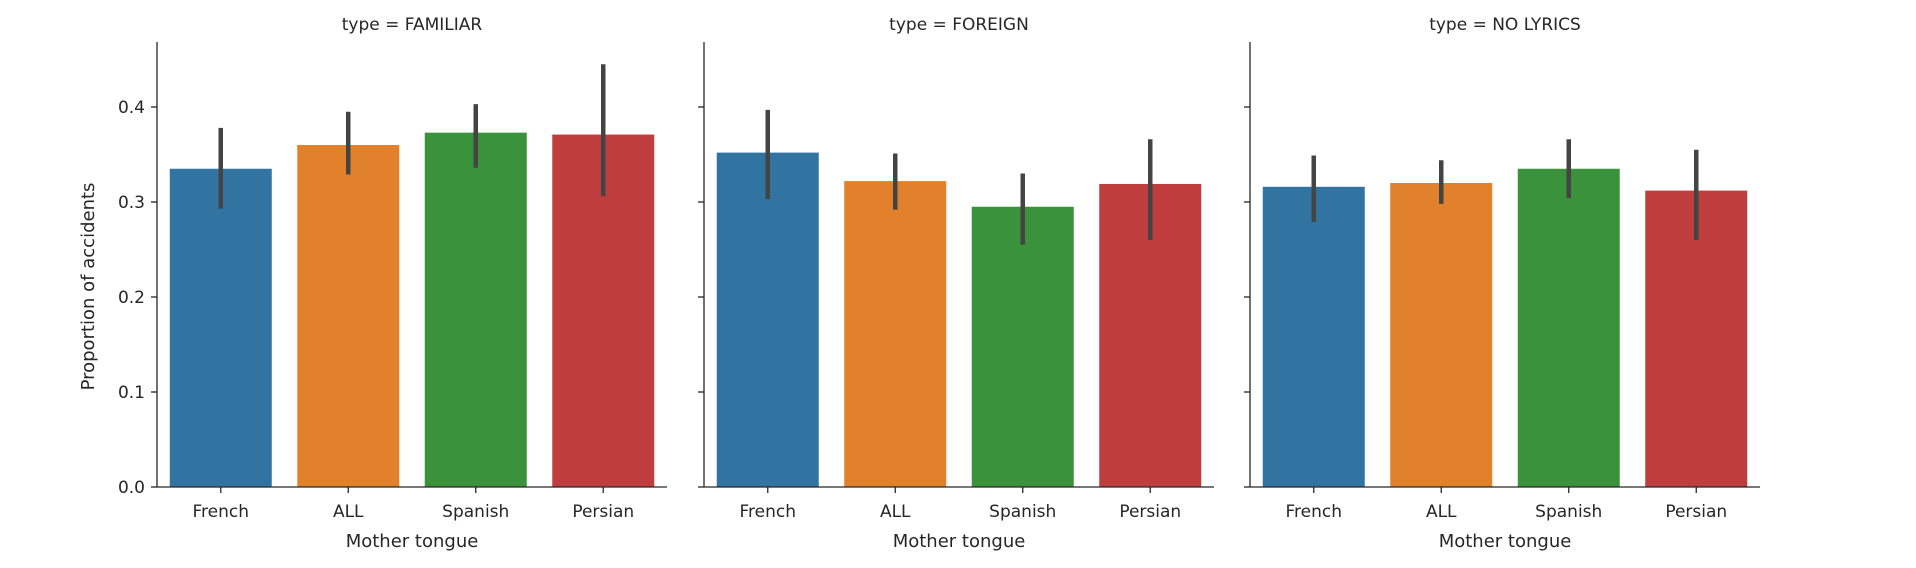 The image size is (1916, 568). What do you see at coordinates (1505, 25) in the screenshot?
I see `panel-title: type = NO LYRICS` at bounding box center [1505, 25].